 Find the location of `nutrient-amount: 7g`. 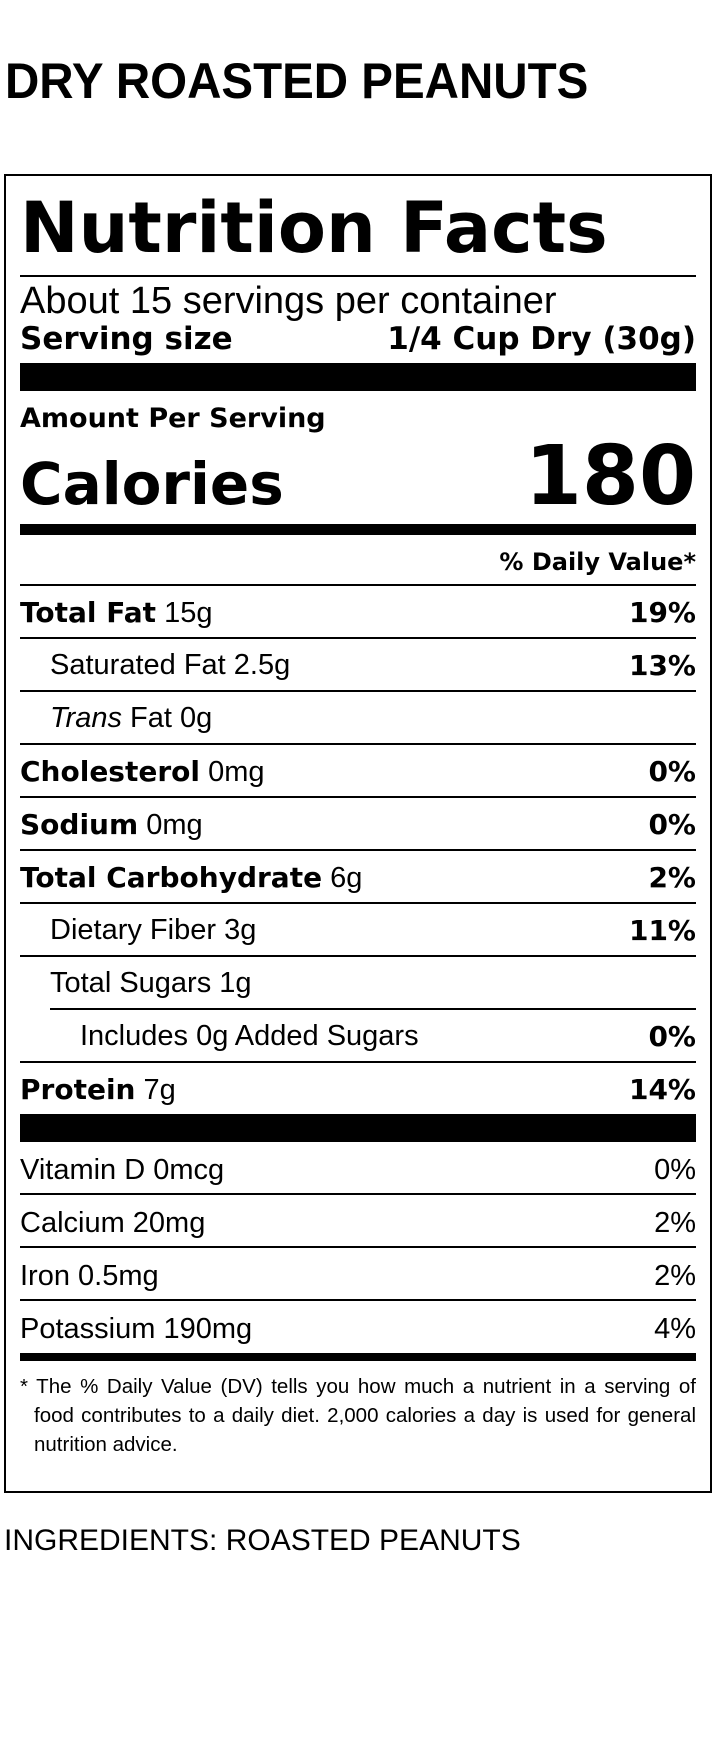

nutrient-amount: 7g is located at coordinates (159, 1090).